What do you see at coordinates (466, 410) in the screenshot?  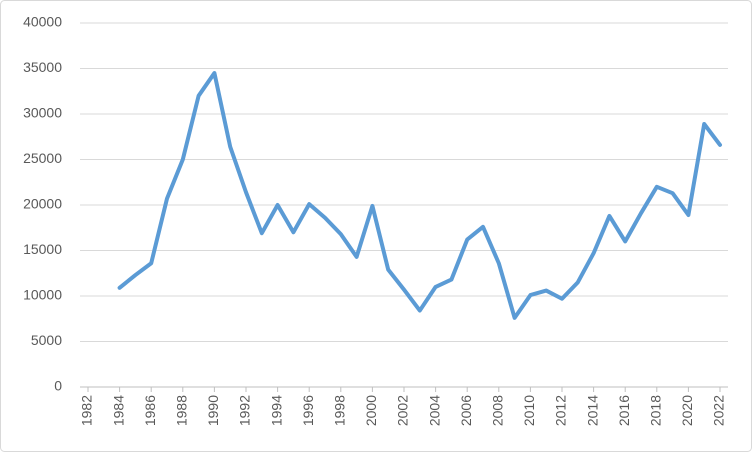 I see `x-tick-label: 2006` at bounding box center [466, 410].